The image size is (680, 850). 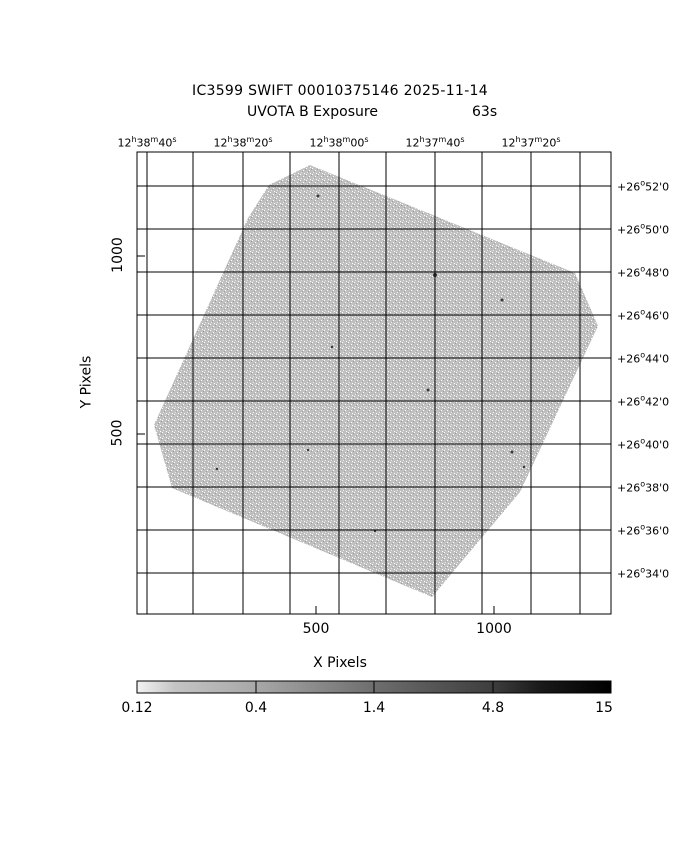 What do you see at coordinates (147, 142) in the screenshot?
I see `ra-label: 12h38m40s` at bounding box center [147, 142].